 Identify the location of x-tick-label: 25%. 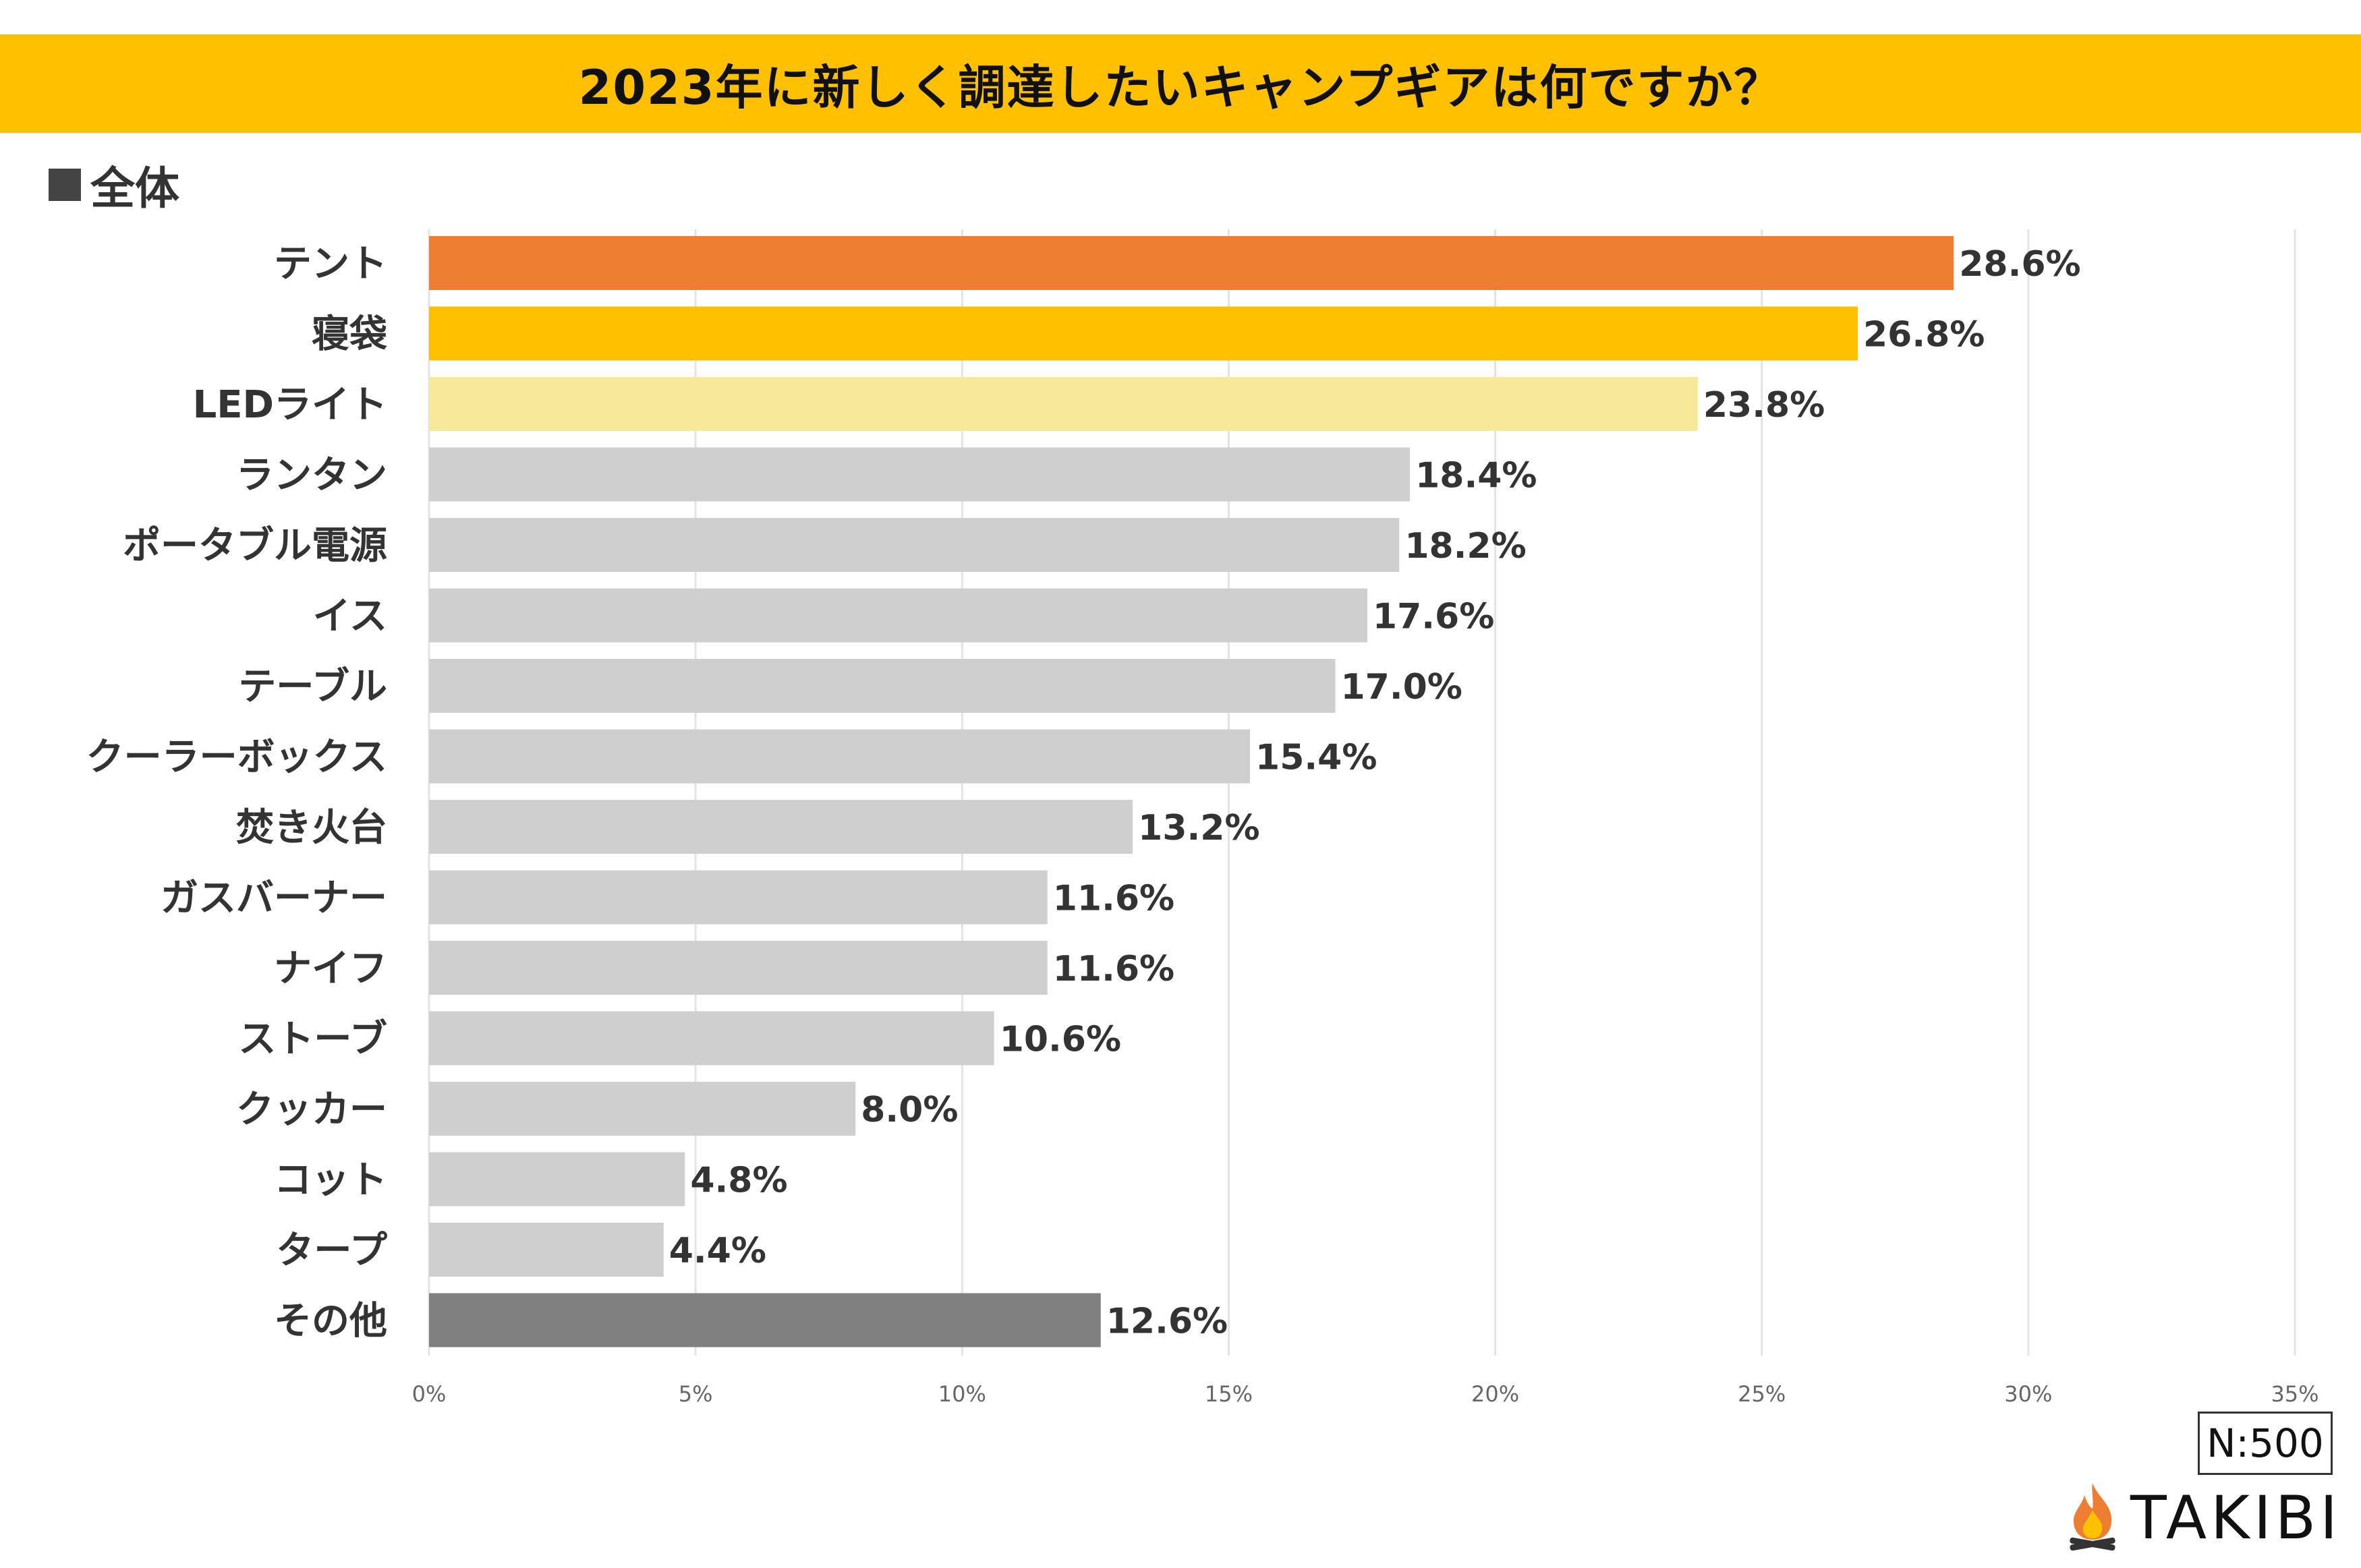
(1762, 1394).